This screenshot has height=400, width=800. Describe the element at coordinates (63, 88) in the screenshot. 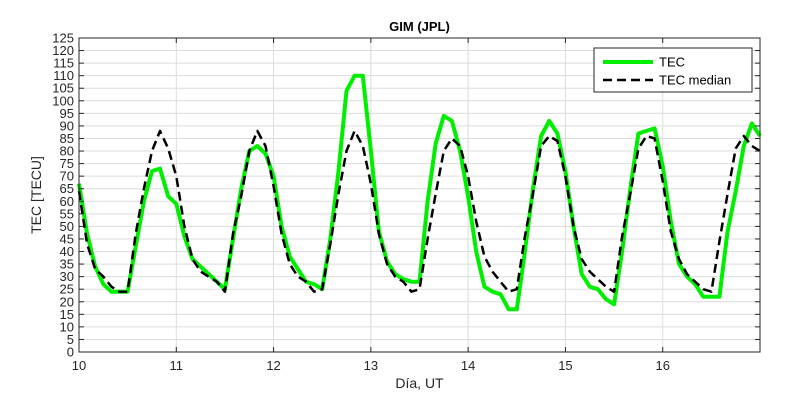

I see `y-tick-label: 105` at that location.